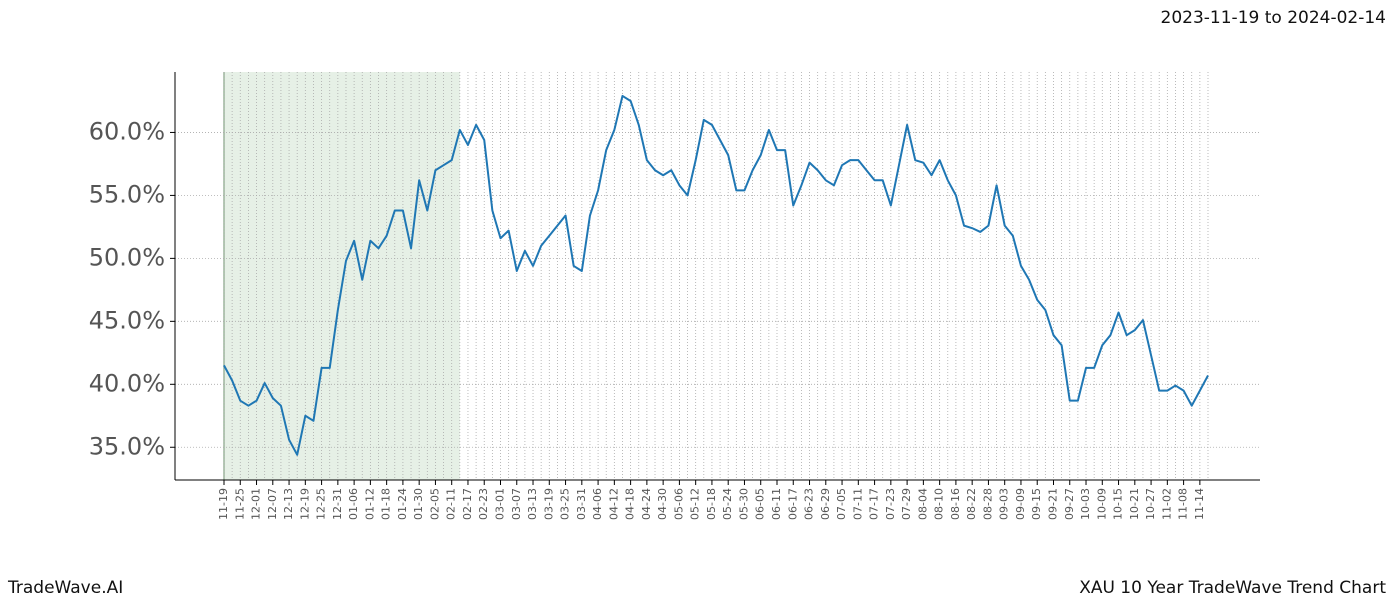  What do you see at coordinates (646, 504) in the screenshot?
I see `x-tick-label: 04-24` at bounding box center [646, 504].